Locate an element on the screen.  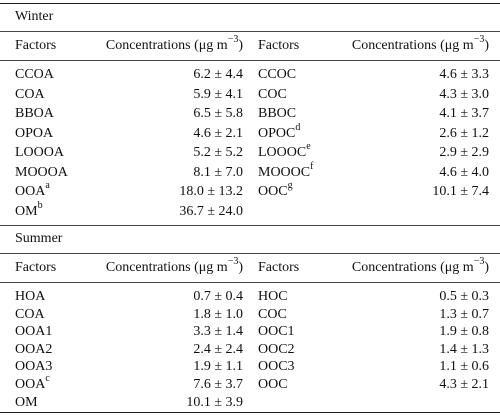
winter-right-factor: LOOOCe is located at coordinates (284, 150).